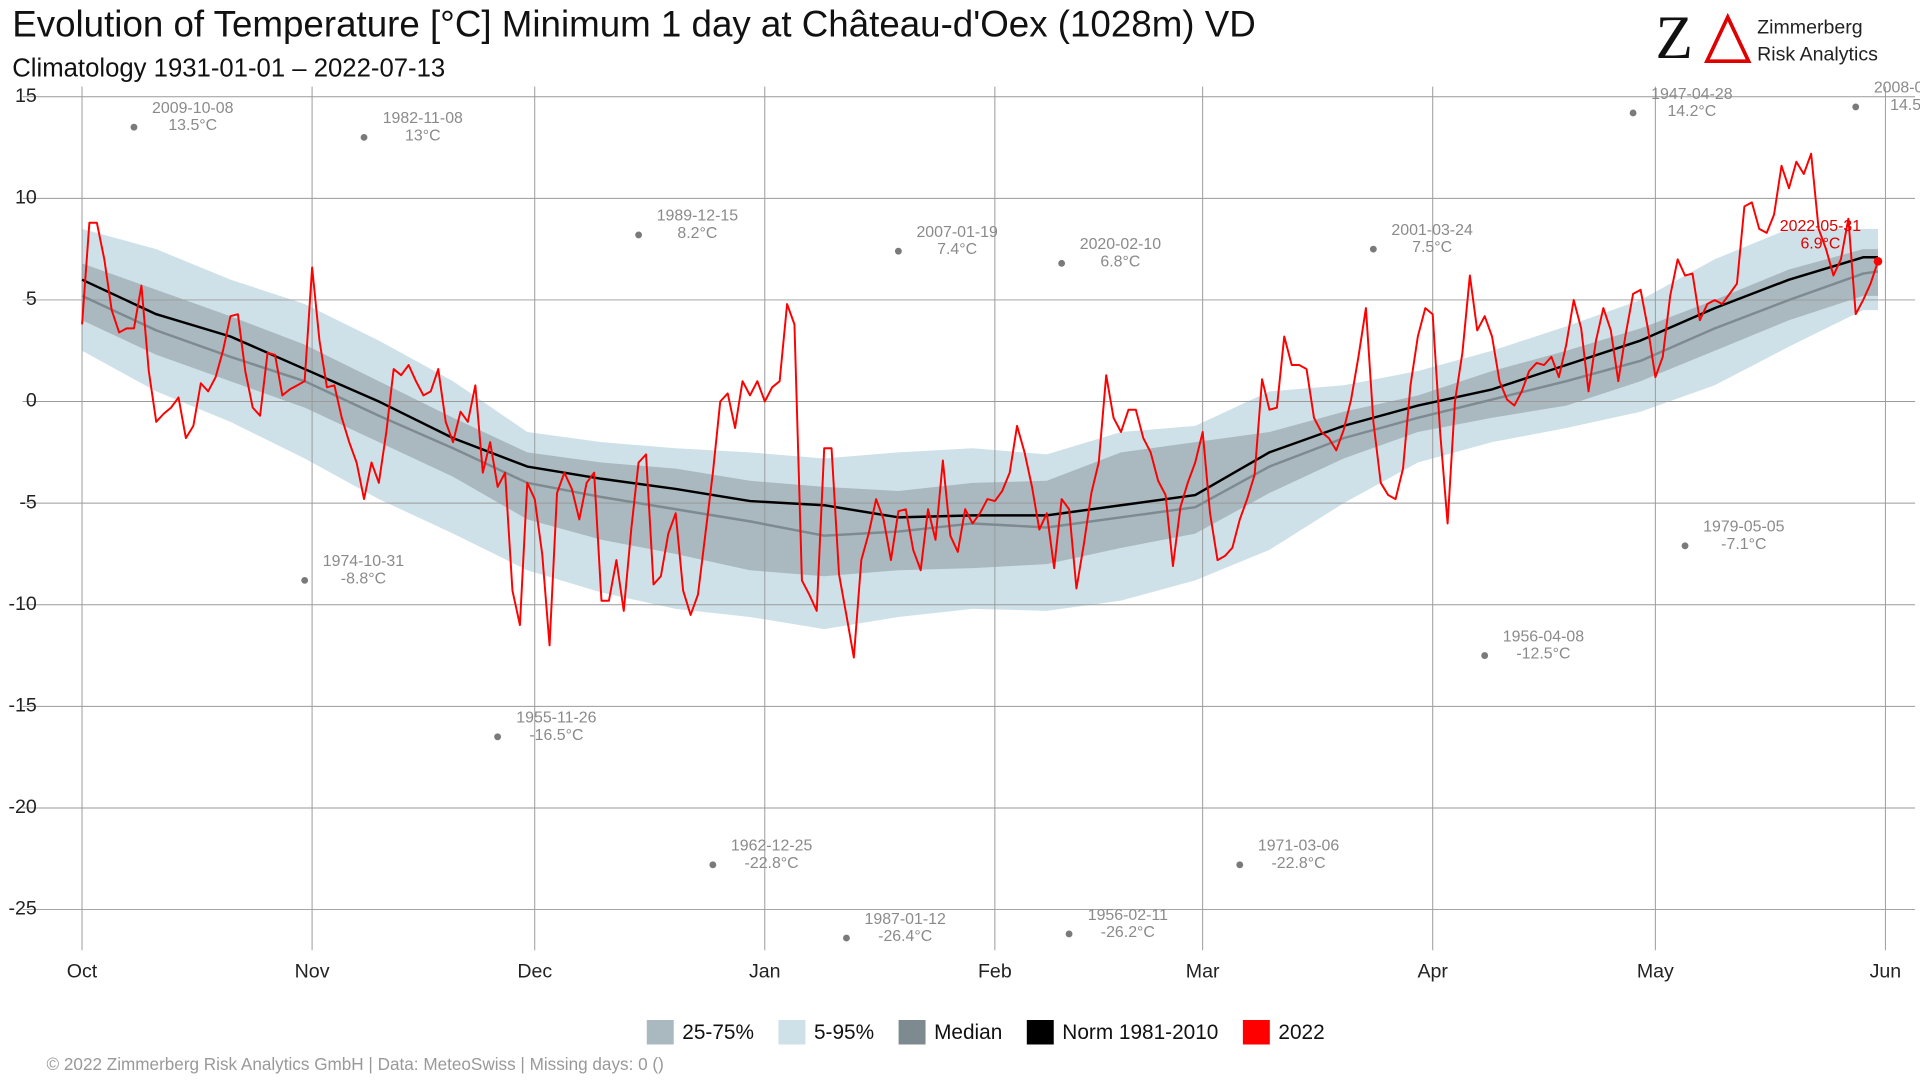  I want to click on record-date: 1974-10-31, so click(364, 561).